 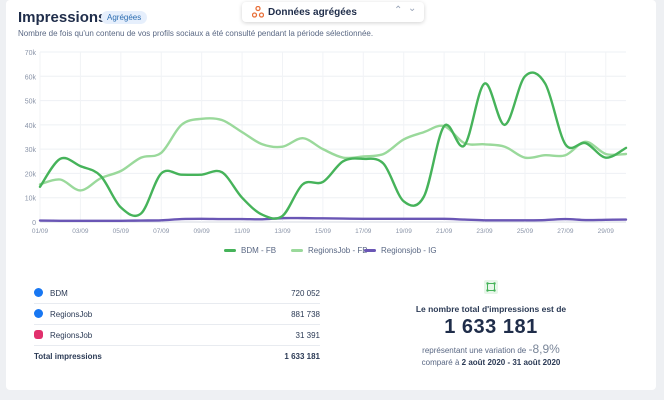 I want to click on x-tick-label: 17/09, so click(x=363, y=231).